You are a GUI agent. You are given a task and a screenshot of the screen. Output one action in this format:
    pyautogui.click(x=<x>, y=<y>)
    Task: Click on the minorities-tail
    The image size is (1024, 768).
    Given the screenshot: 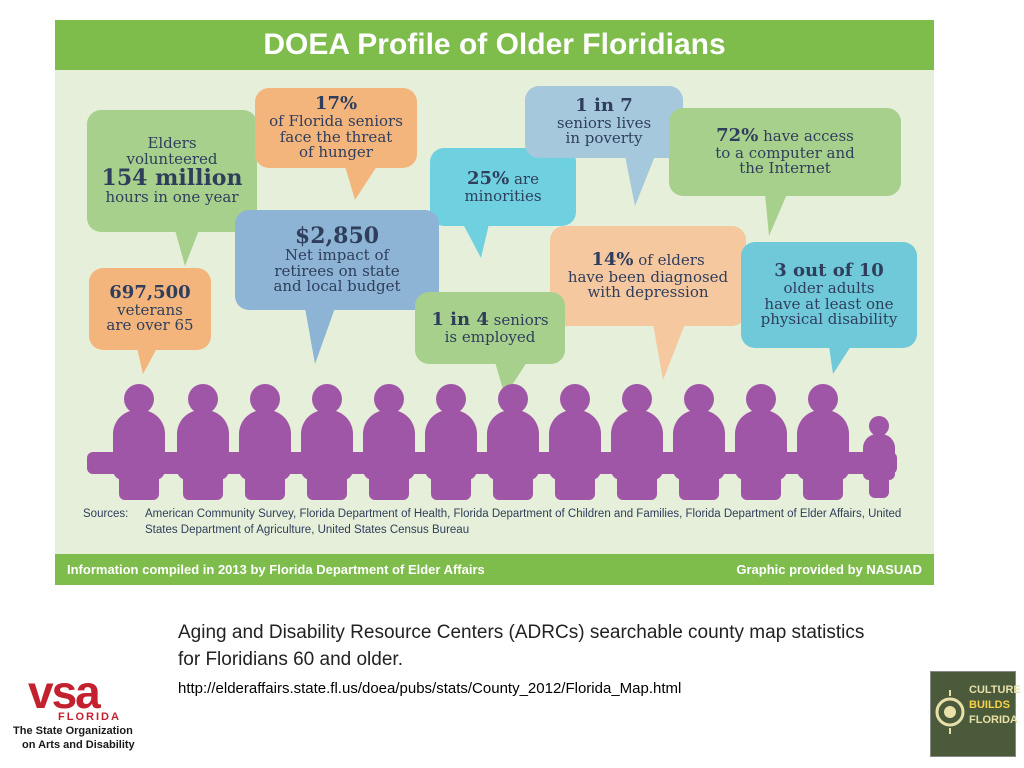 What is the action you would take?
    pyautogui.click(x=476, y=241)
    